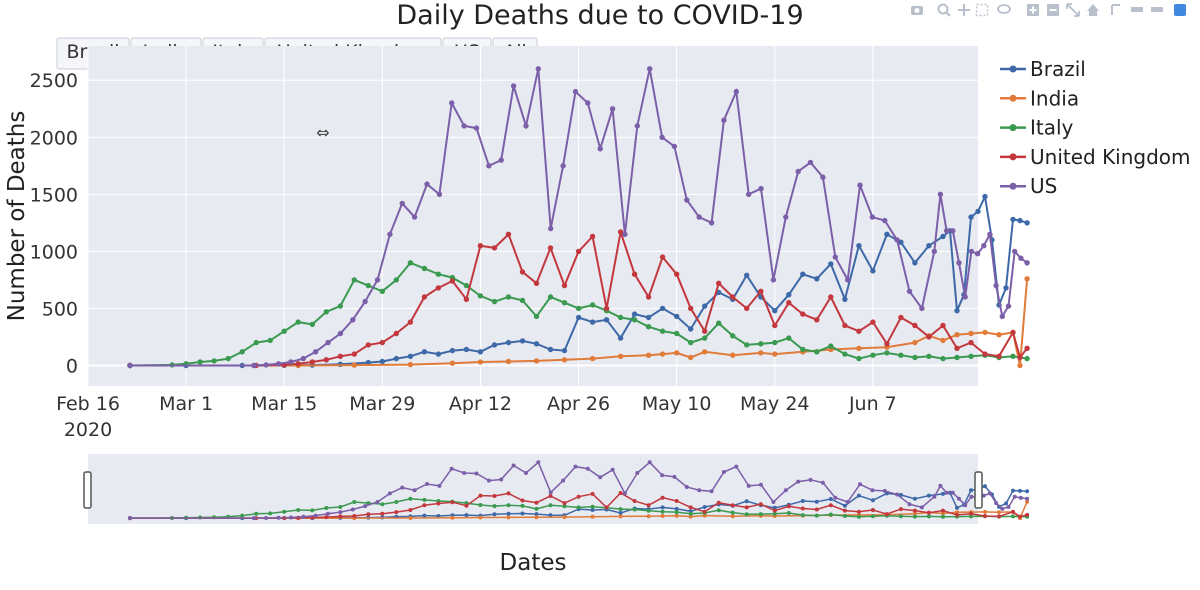  What do you see at coordinates (1095, 157) in the screenshot?
I see `legend-item-united-kingdom: United Kingdom` at bounding box center [1095, 157].